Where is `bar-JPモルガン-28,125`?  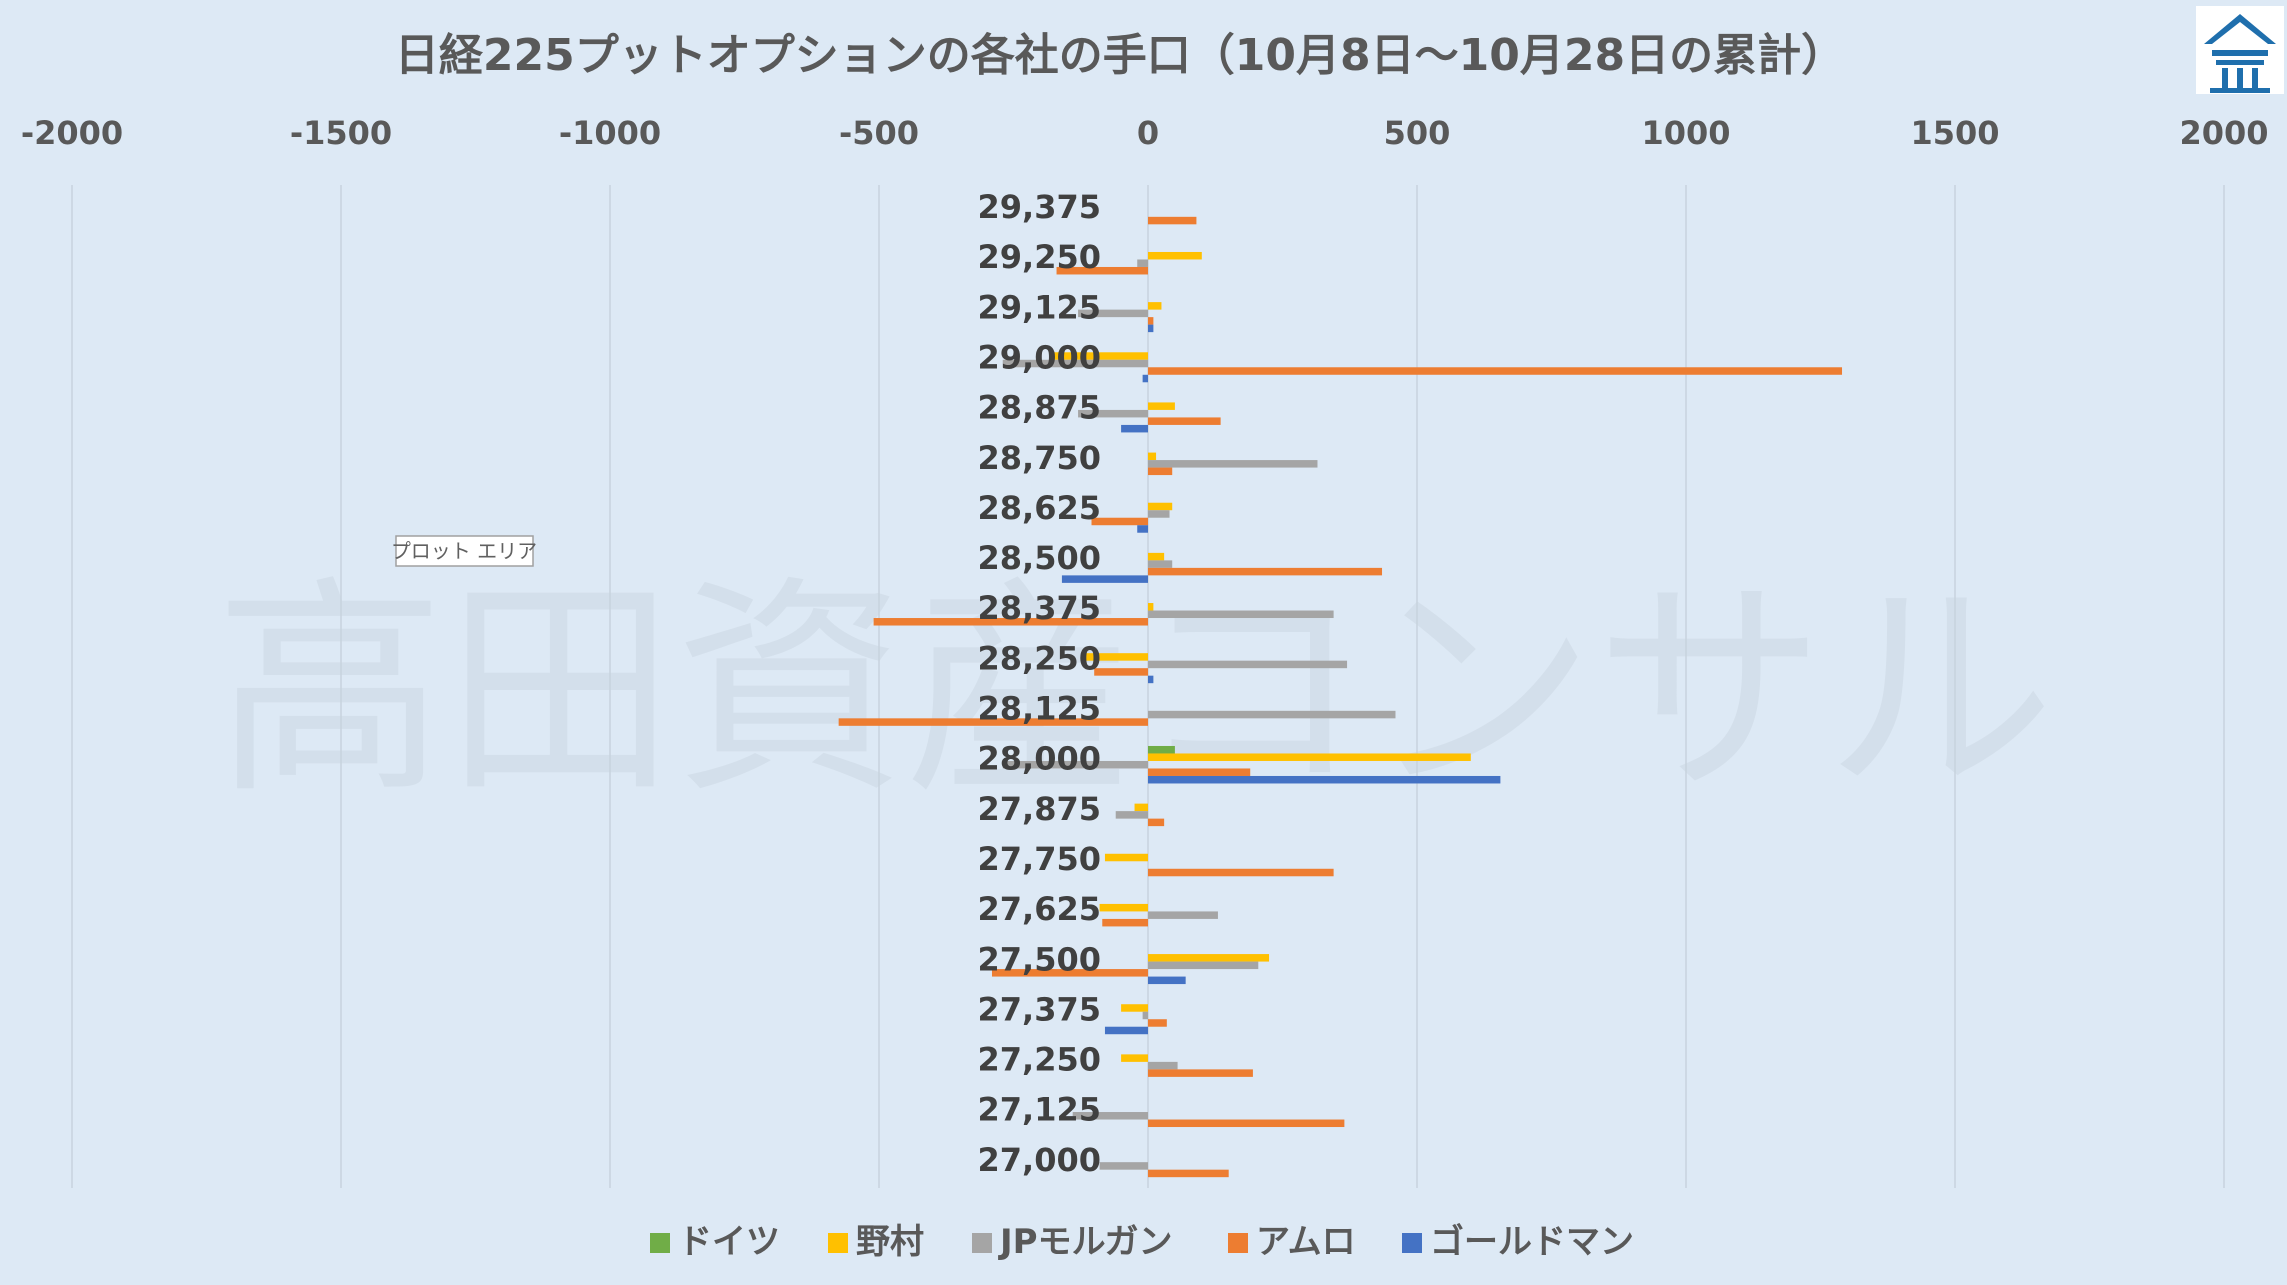 bar-JPモルガン-28,125 is located at coordinates (1272, 714).